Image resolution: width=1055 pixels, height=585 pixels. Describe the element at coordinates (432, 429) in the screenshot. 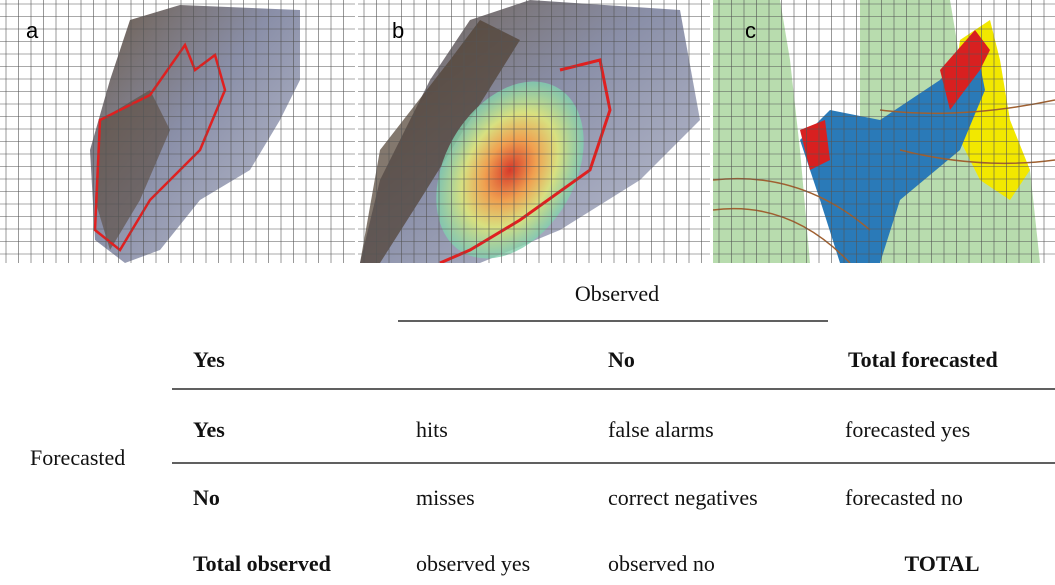

I see `cell: hits` at that location.